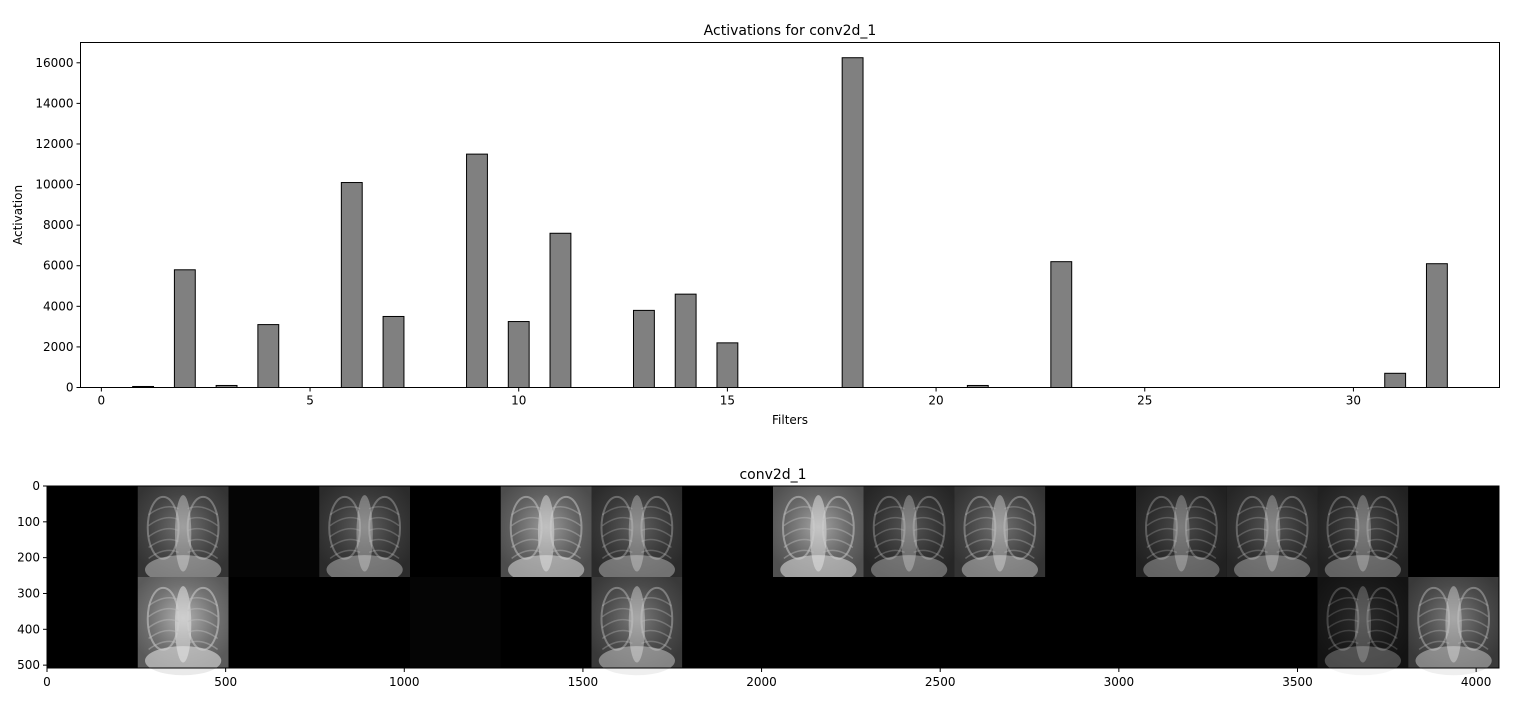 Image resolution: width=1522 pixels, height=706 pixels. What do you see at coordinates (28, 593) in the screenshot?
I see `grid-y-tick-label: 300` at bounding box center [28, 593].